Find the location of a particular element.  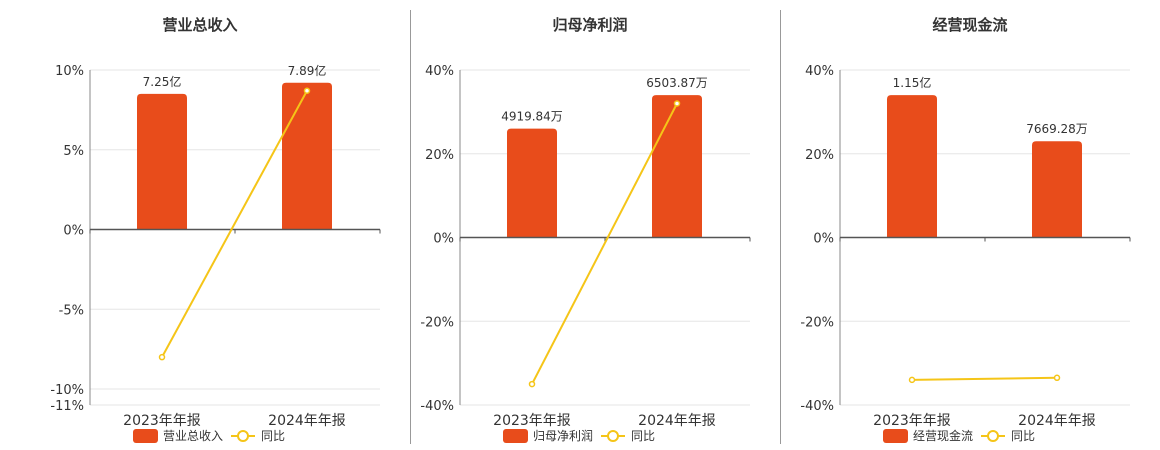

chart-title: 营业总收入 is located at coordinates (200, 25).